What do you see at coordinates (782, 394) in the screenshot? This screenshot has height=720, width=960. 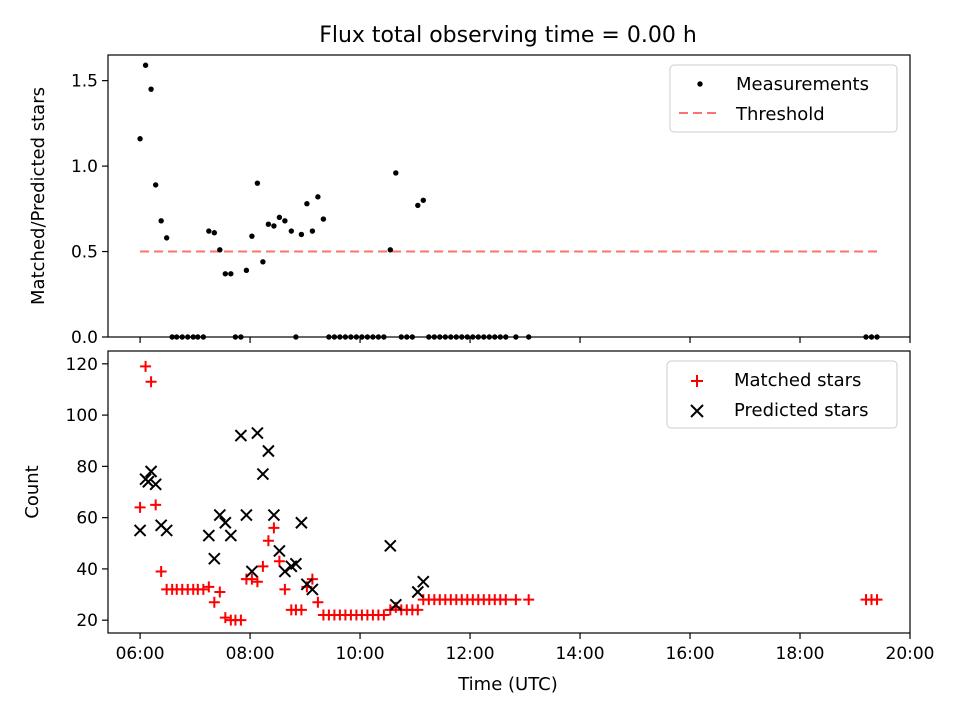 I see `count-legend: Matched stars Predicted stars` at bounding box center [782, 394].